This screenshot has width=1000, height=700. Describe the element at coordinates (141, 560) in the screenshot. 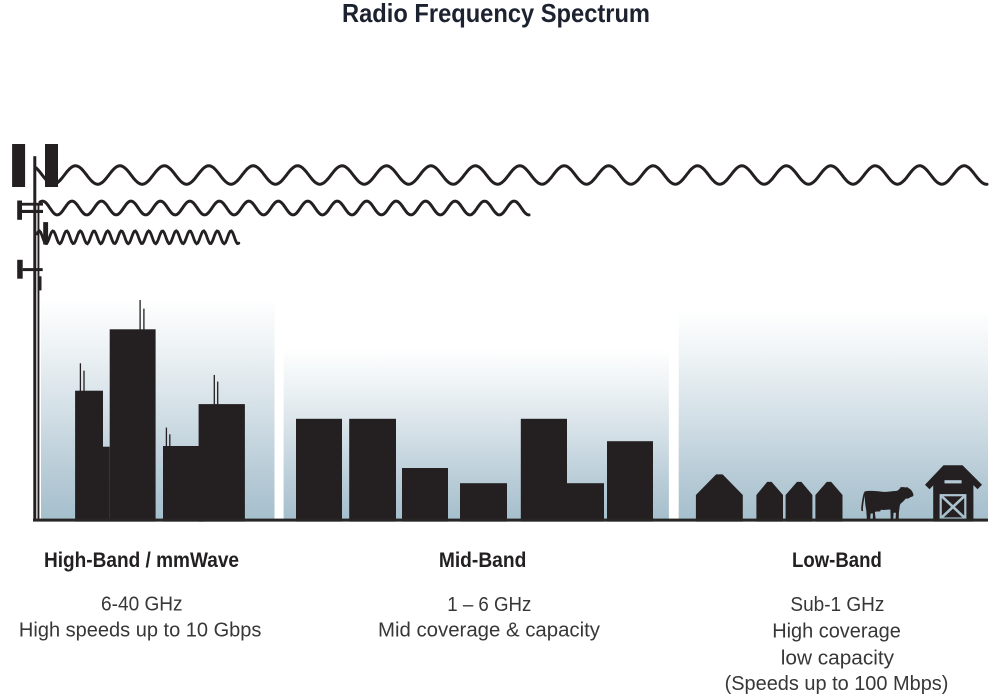

I see `svg-text: High-Band / mmWave` at that location.